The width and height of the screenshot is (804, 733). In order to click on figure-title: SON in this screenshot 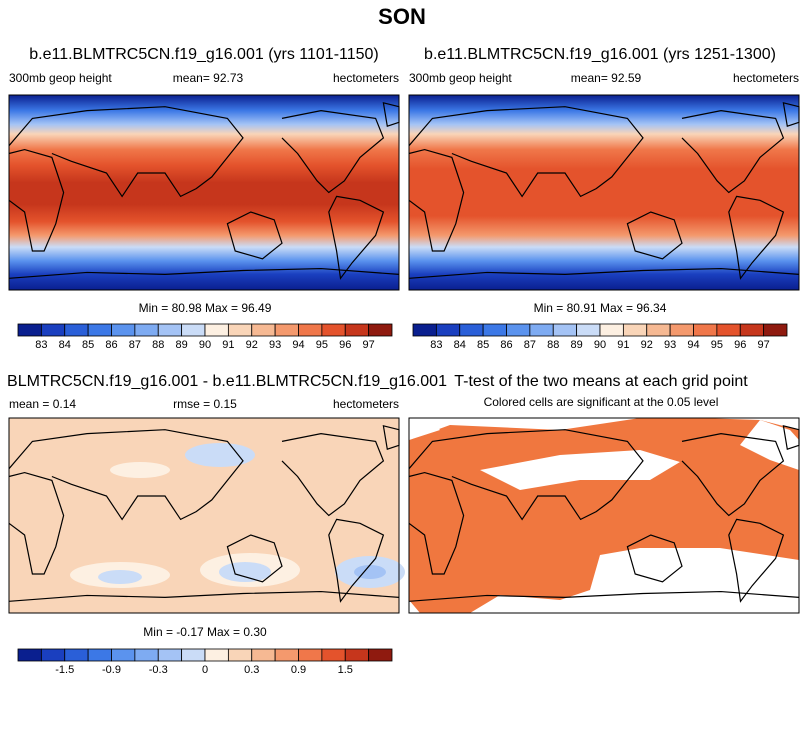, I will do `click(402, 16)`.